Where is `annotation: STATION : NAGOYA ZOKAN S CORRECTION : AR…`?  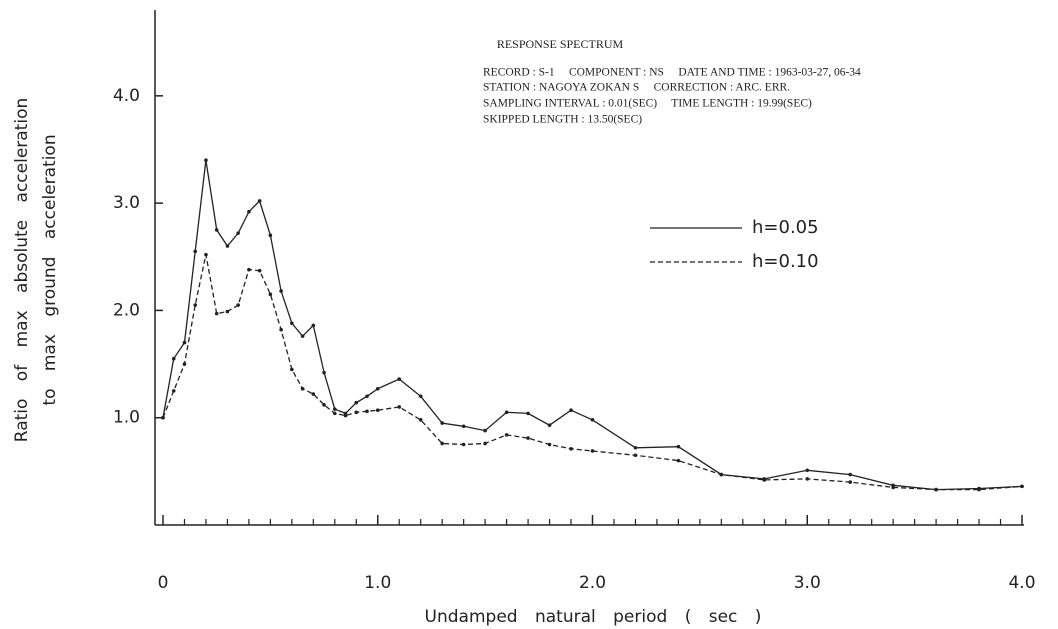 annotation: STATION : NAGOYA ZOKAN S CORRECTION : AR… is located at coordinates (636, 88).